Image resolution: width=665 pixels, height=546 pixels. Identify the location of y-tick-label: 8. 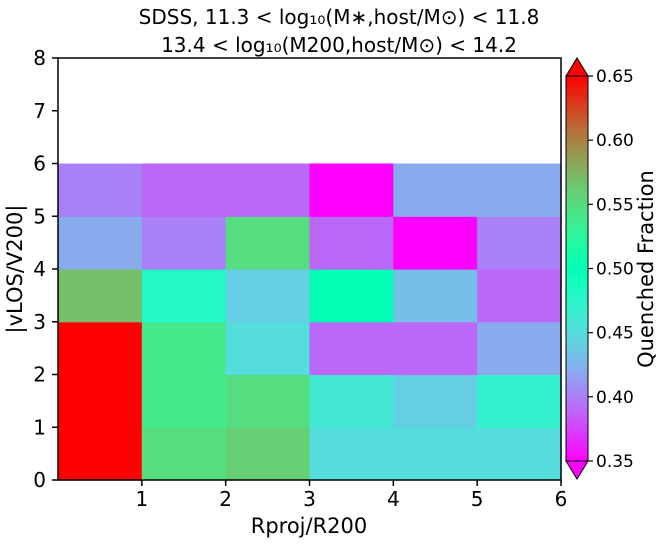
(39, 58).